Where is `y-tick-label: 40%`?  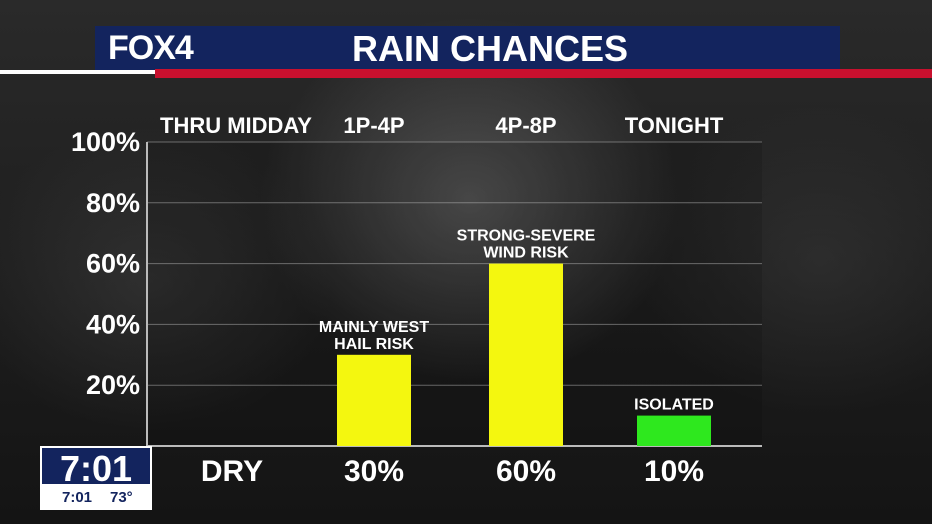 y-tick-label: 40% is located at coordinates (113, 324).